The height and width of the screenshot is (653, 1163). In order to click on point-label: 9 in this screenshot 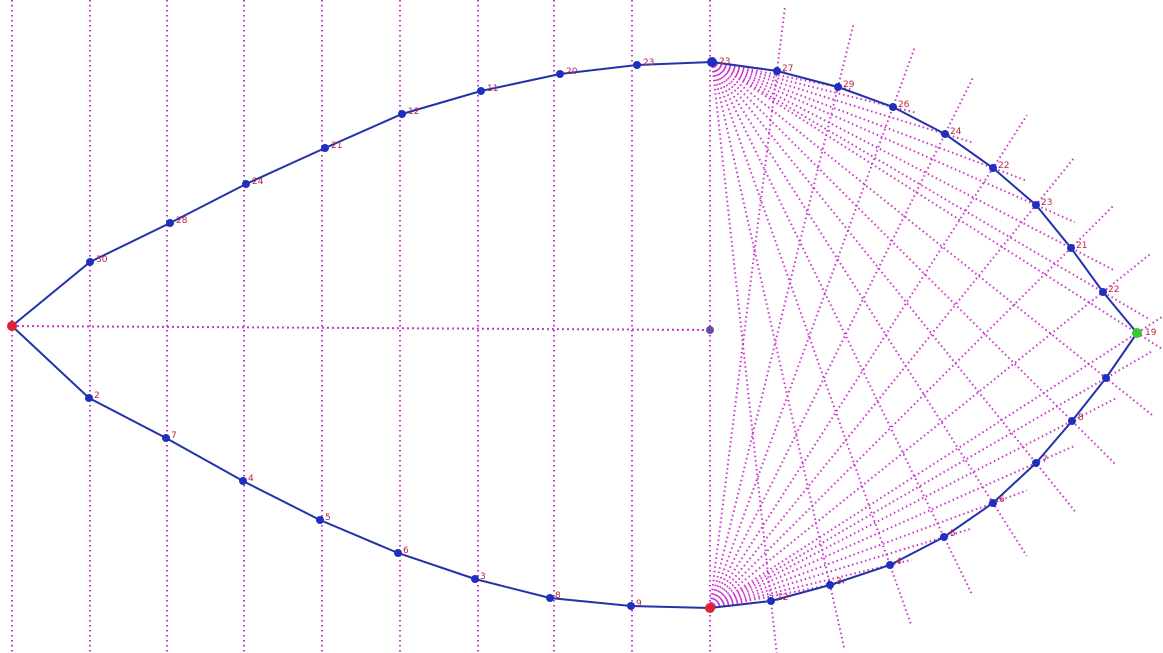, I will do `click(639, 604)`.